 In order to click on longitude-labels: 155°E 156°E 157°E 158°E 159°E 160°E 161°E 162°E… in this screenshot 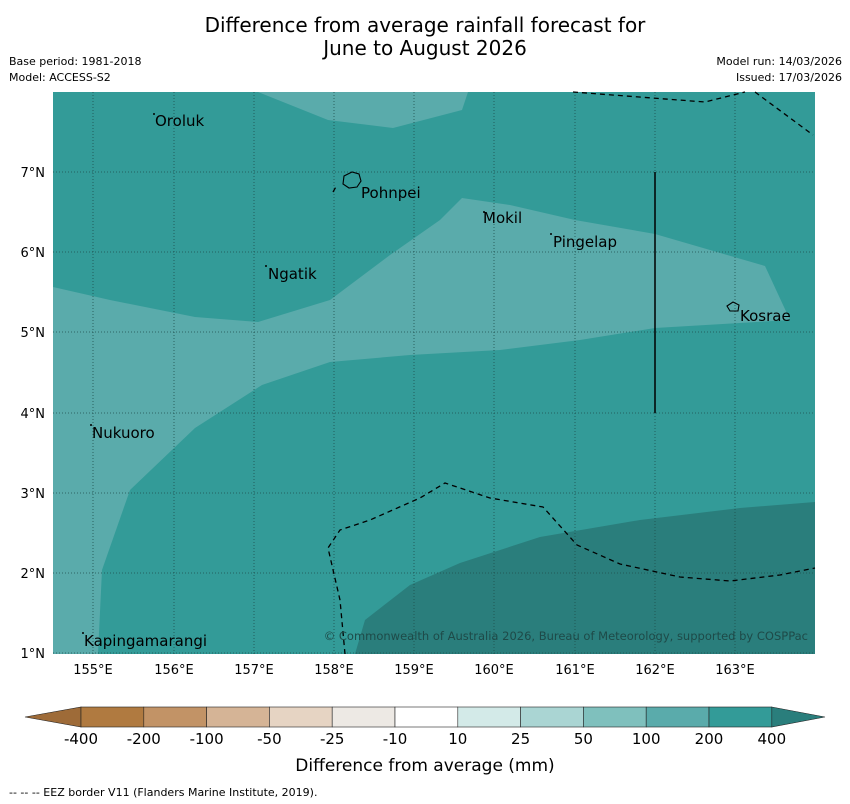, I will do `click(414, 670)`.